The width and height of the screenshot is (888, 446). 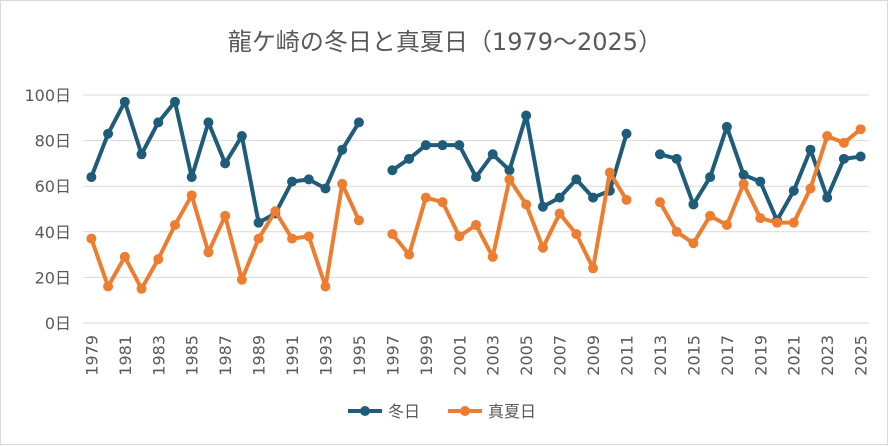 I want to click on x-tick-label: 1985, so click(x=192, y=355).